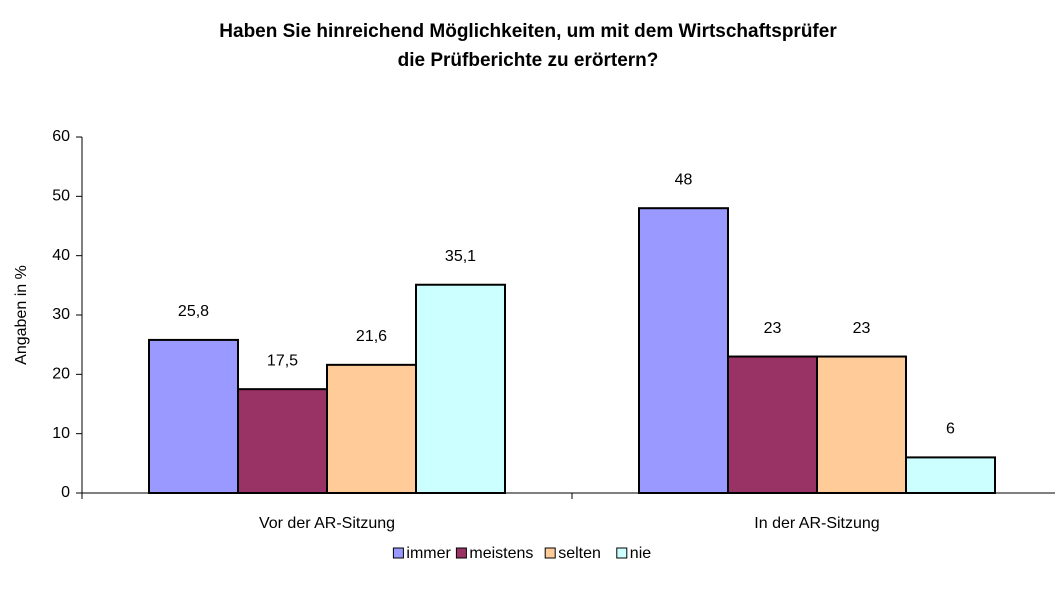 This screenshot has height=591, width=1055. Describe the element at coordinates (684, 179) in the screenshot. I see `data-label: 48` at that location.